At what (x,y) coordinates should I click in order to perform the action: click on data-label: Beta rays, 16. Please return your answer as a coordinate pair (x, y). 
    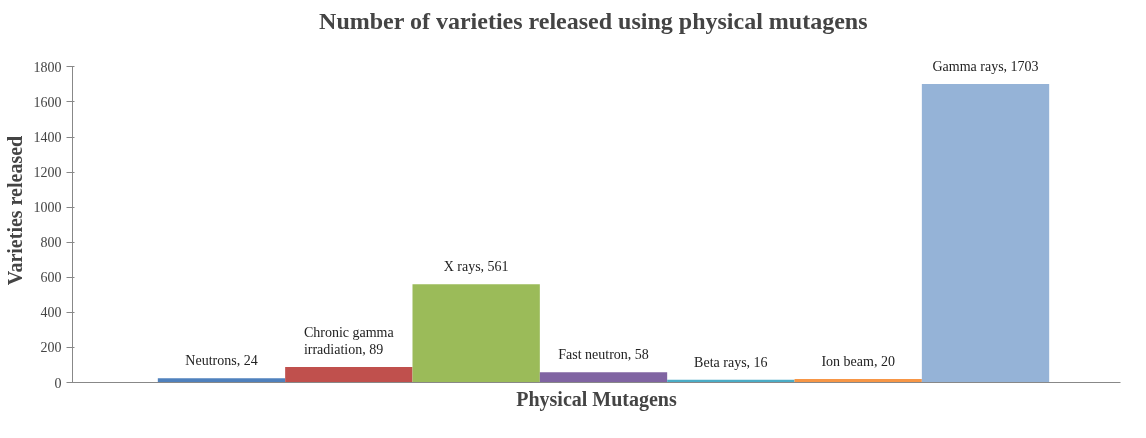
    Looking at the image, I should click on (731, 362).